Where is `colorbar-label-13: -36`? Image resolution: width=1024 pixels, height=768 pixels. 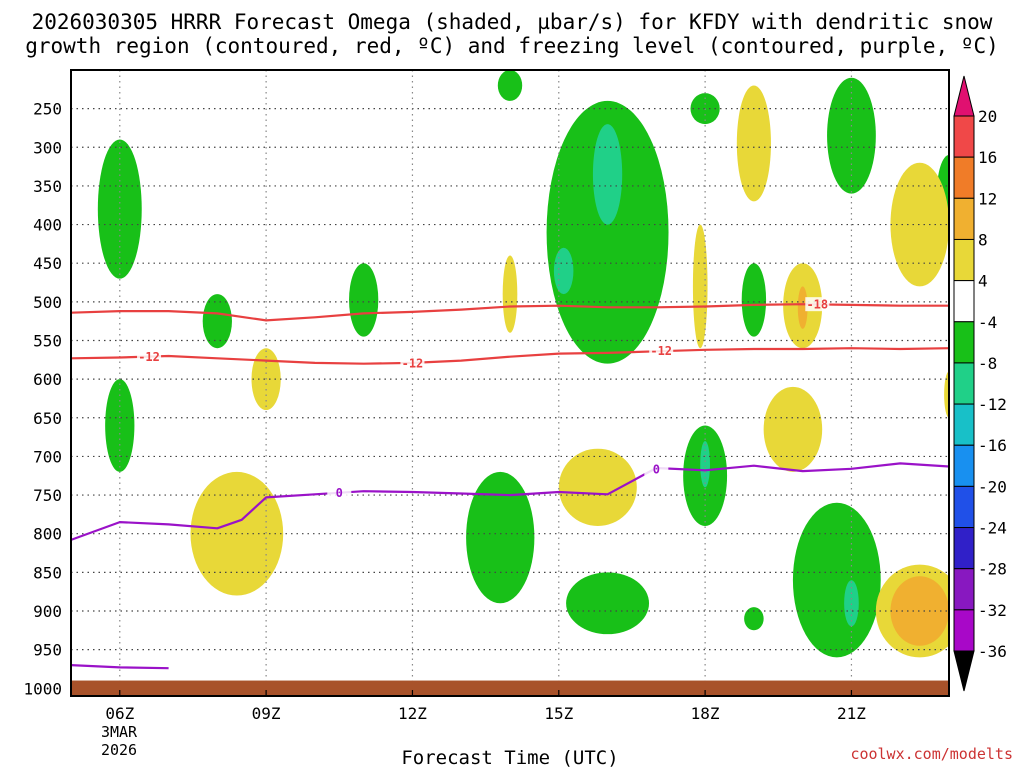 colorbar-label-13: -36 is located at coordinates (992, 651).